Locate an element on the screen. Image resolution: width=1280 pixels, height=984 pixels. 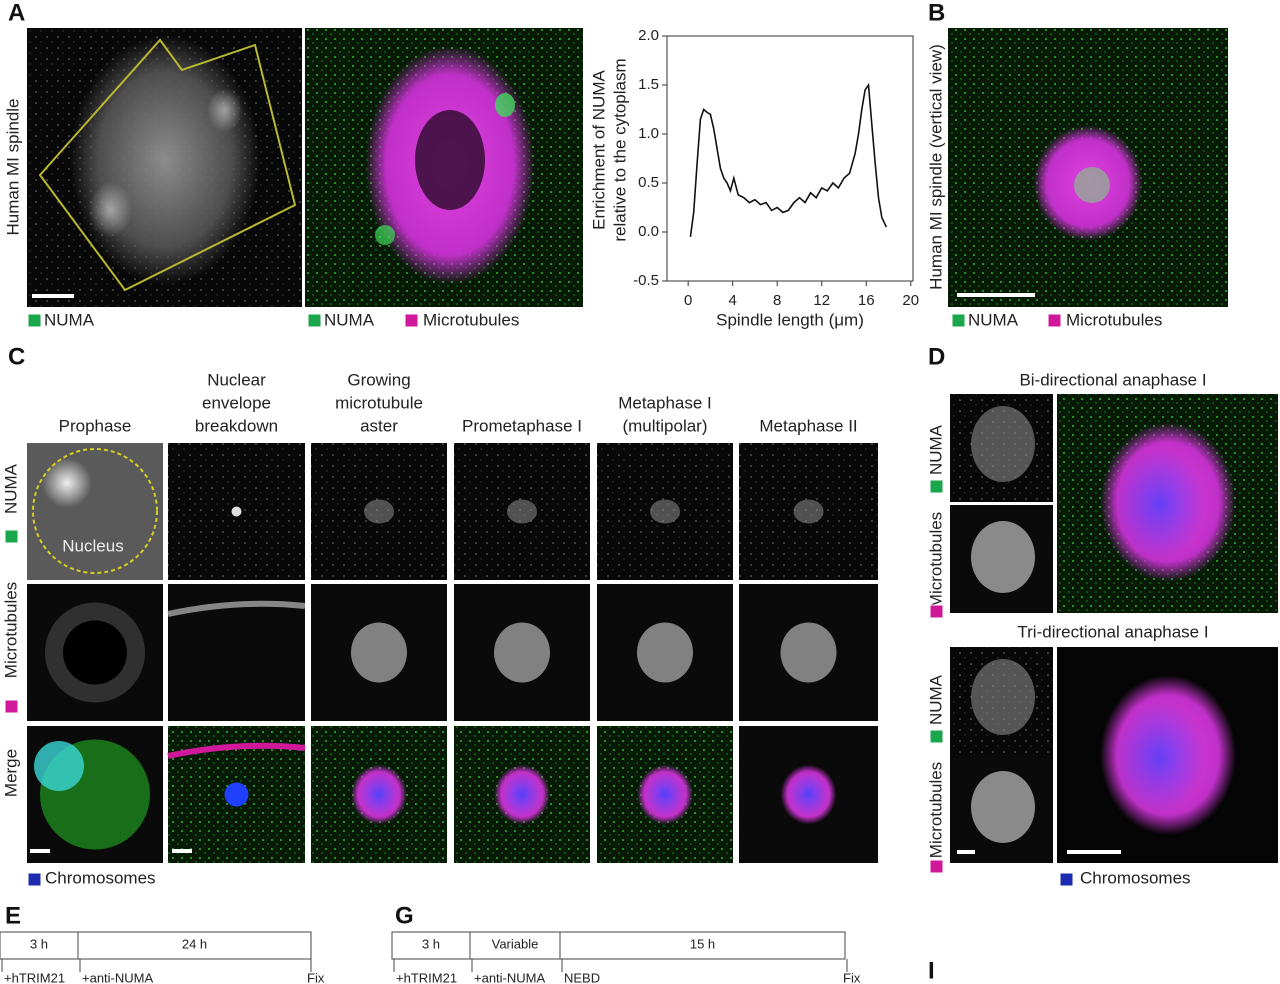
column-header: microtubule is located at coordinates (379, 402).